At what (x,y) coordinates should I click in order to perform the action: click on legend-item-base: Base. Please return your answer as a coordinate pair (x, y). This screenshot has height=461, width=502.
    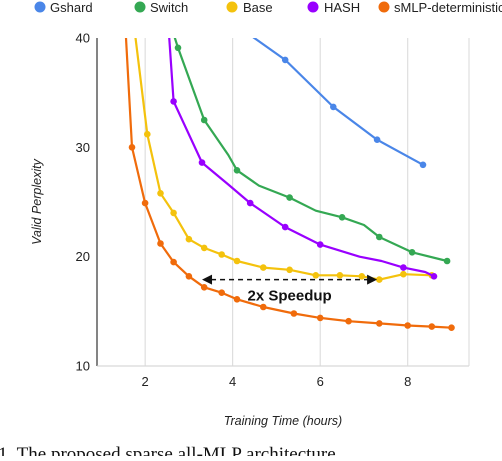
    Looking at the image, I should click on (250, 7).